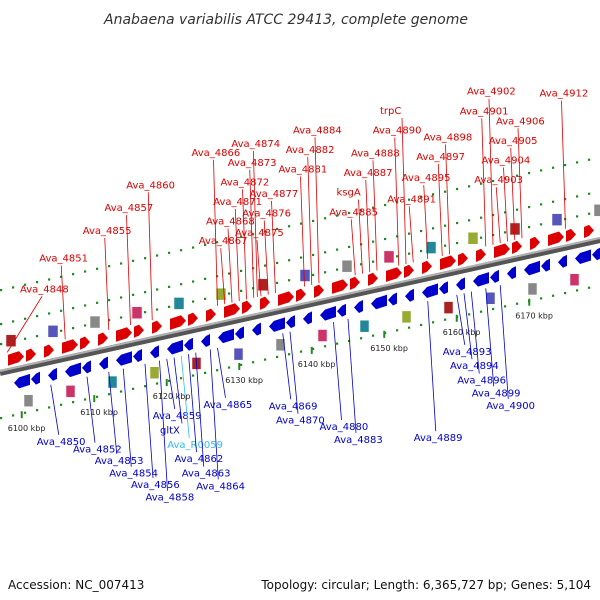  I want to click on gene-label: Ava_4865, so click(228, 405).